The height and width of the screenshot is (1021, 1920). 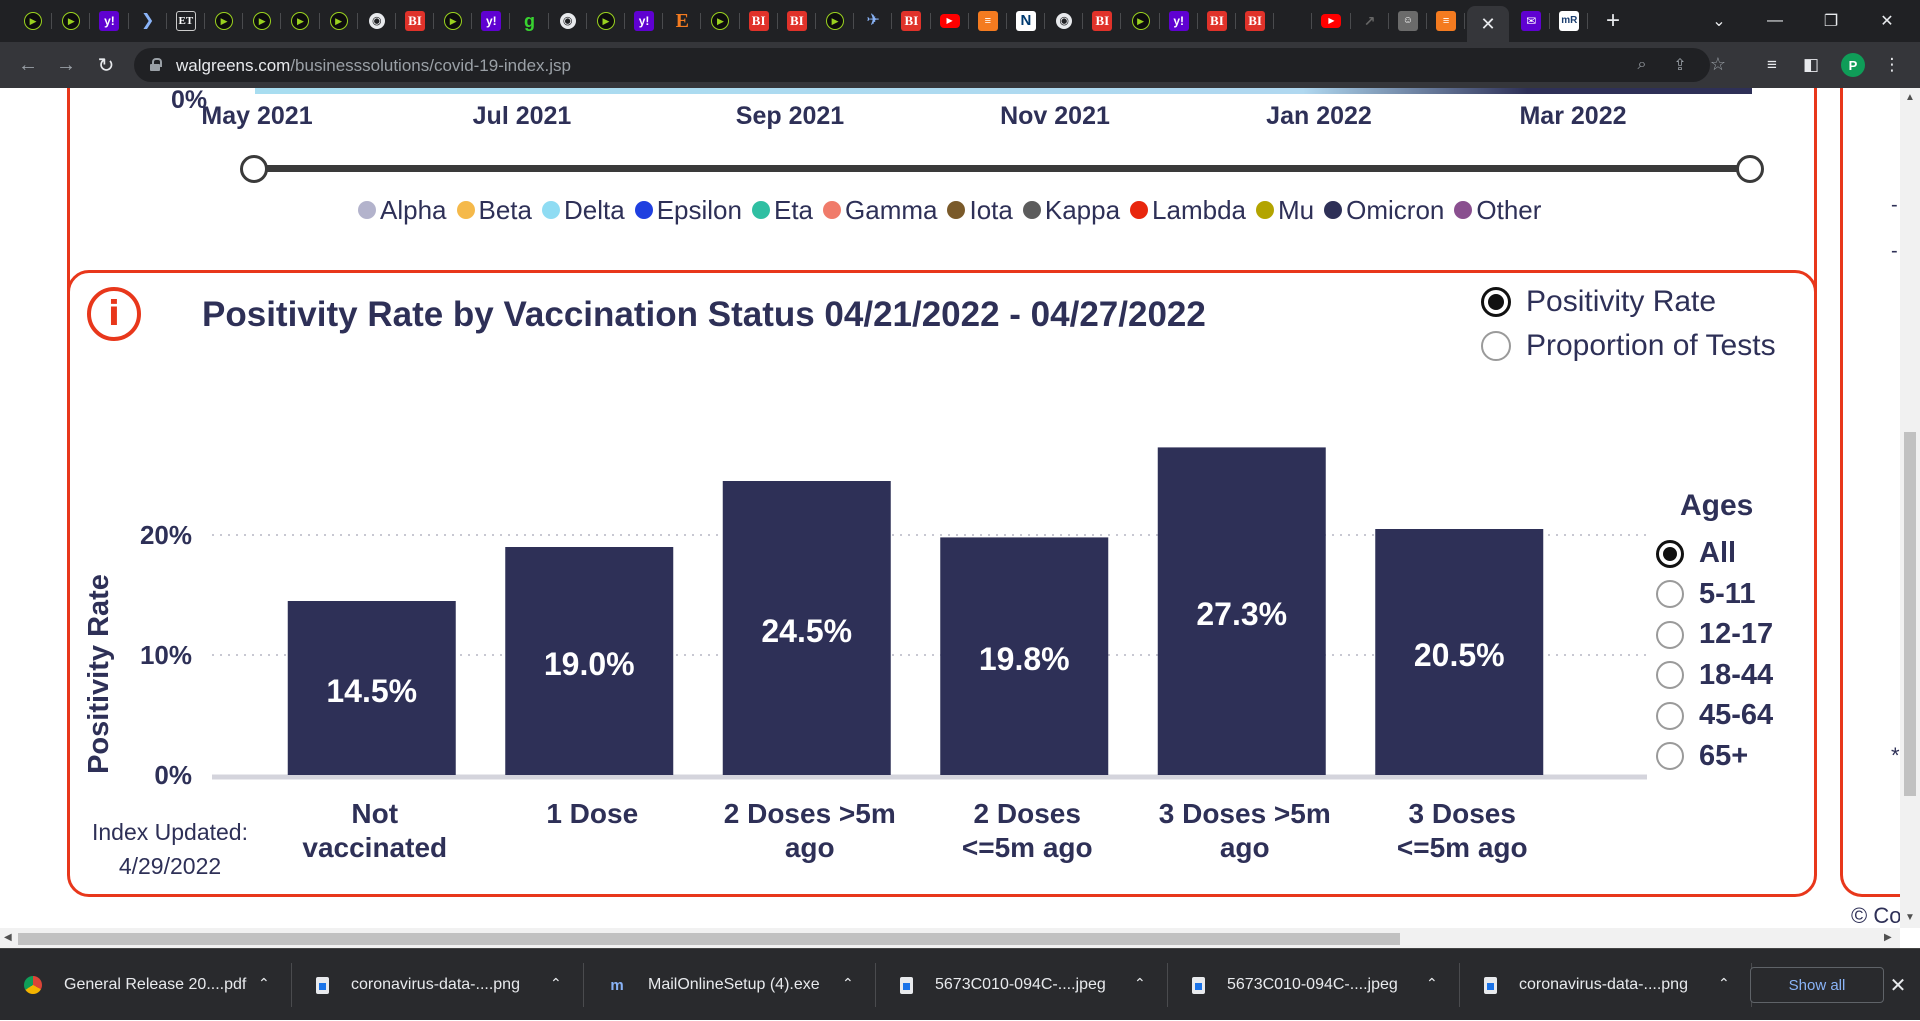 I want to click on active-tab: ✕, so click(x=1488, y=24).